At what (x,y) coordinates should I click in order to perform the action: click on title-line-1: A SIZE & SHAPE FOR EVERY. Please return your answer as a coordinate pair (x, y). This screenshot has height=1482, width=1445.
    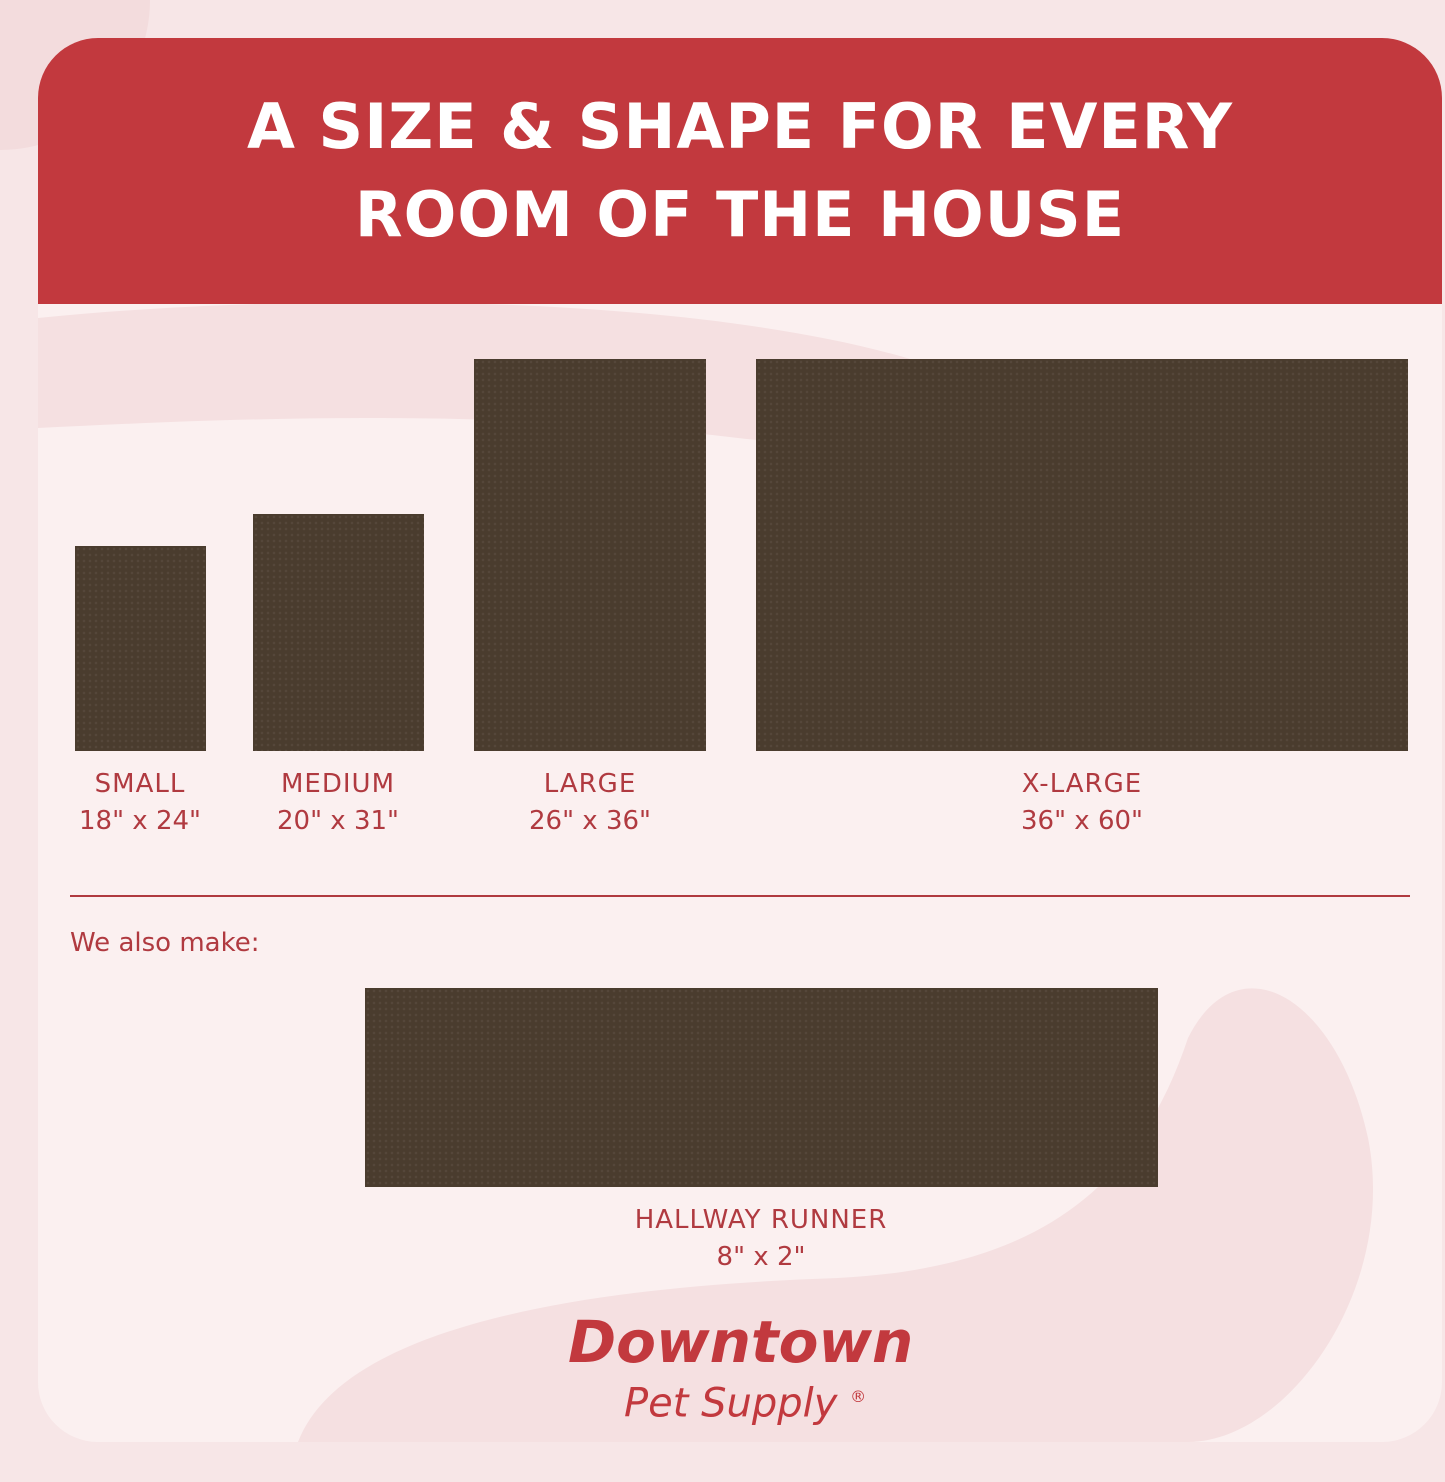
    Looking at the image, I should click on (740, 126).